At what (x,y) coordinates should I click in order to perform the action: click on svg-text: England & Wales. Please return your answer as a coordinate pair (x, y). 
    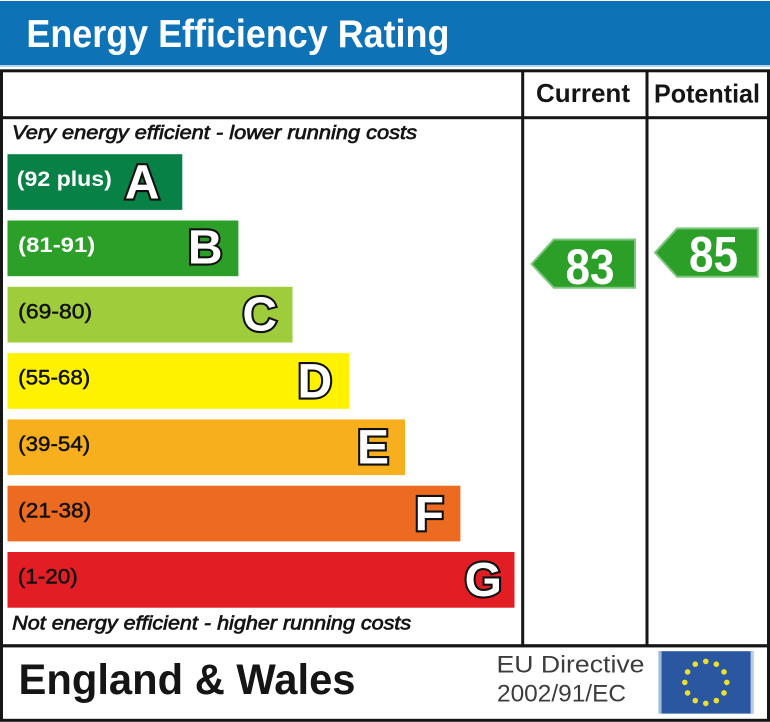
    Looking at the image, I should click on (187, 680).